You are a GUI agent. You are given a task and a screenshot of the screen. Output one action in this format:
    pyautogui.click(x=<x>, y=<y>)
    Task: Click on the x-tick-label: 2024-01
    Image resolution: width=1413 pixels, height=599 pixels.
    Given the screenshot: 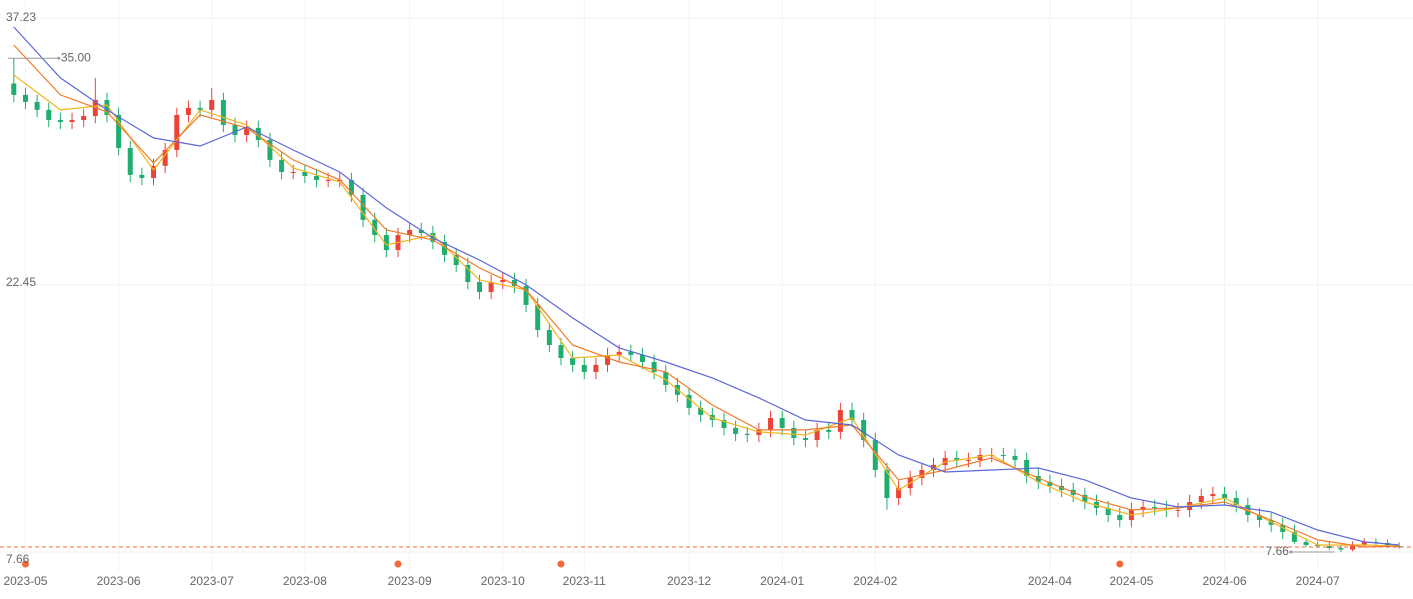 What is the action you would take?
    pyautogui.click(x=782, y=581)
    